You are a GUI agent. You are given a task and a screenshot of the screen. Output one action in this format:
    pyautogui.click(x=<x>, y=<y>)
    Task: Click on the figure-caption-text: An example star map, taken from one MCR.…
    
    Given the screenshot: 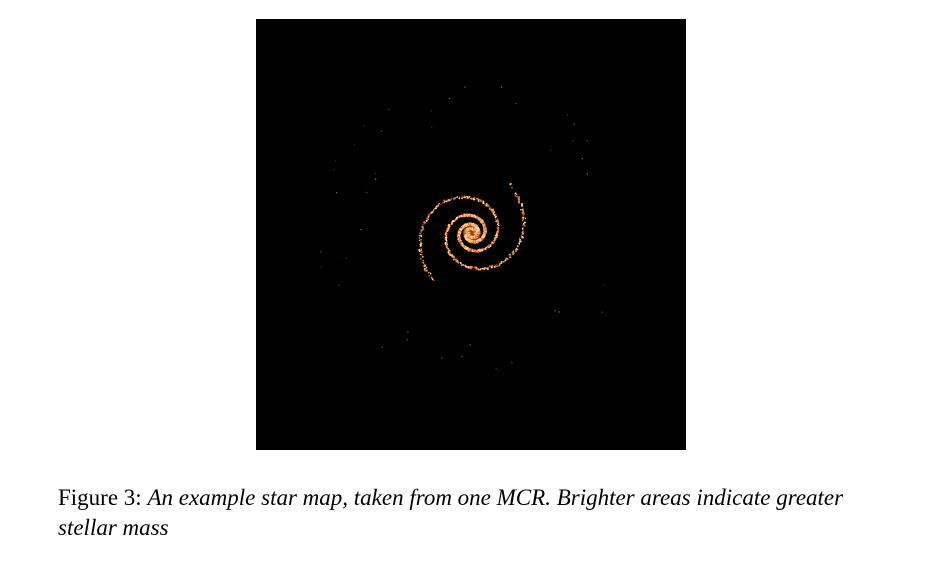 What is the action you would take?
    pyautogui.click(x=451, y=512)
    